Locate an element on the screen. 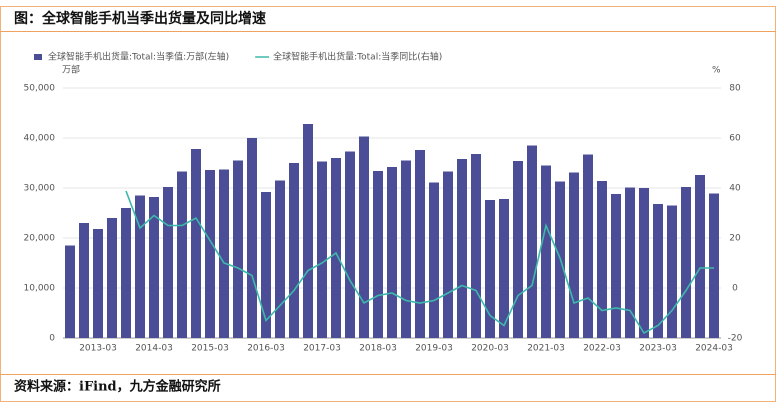 The width and height of the screenshot is (776, 408). x-tick-label: 2015-03 is located at coordinates (210, 349).